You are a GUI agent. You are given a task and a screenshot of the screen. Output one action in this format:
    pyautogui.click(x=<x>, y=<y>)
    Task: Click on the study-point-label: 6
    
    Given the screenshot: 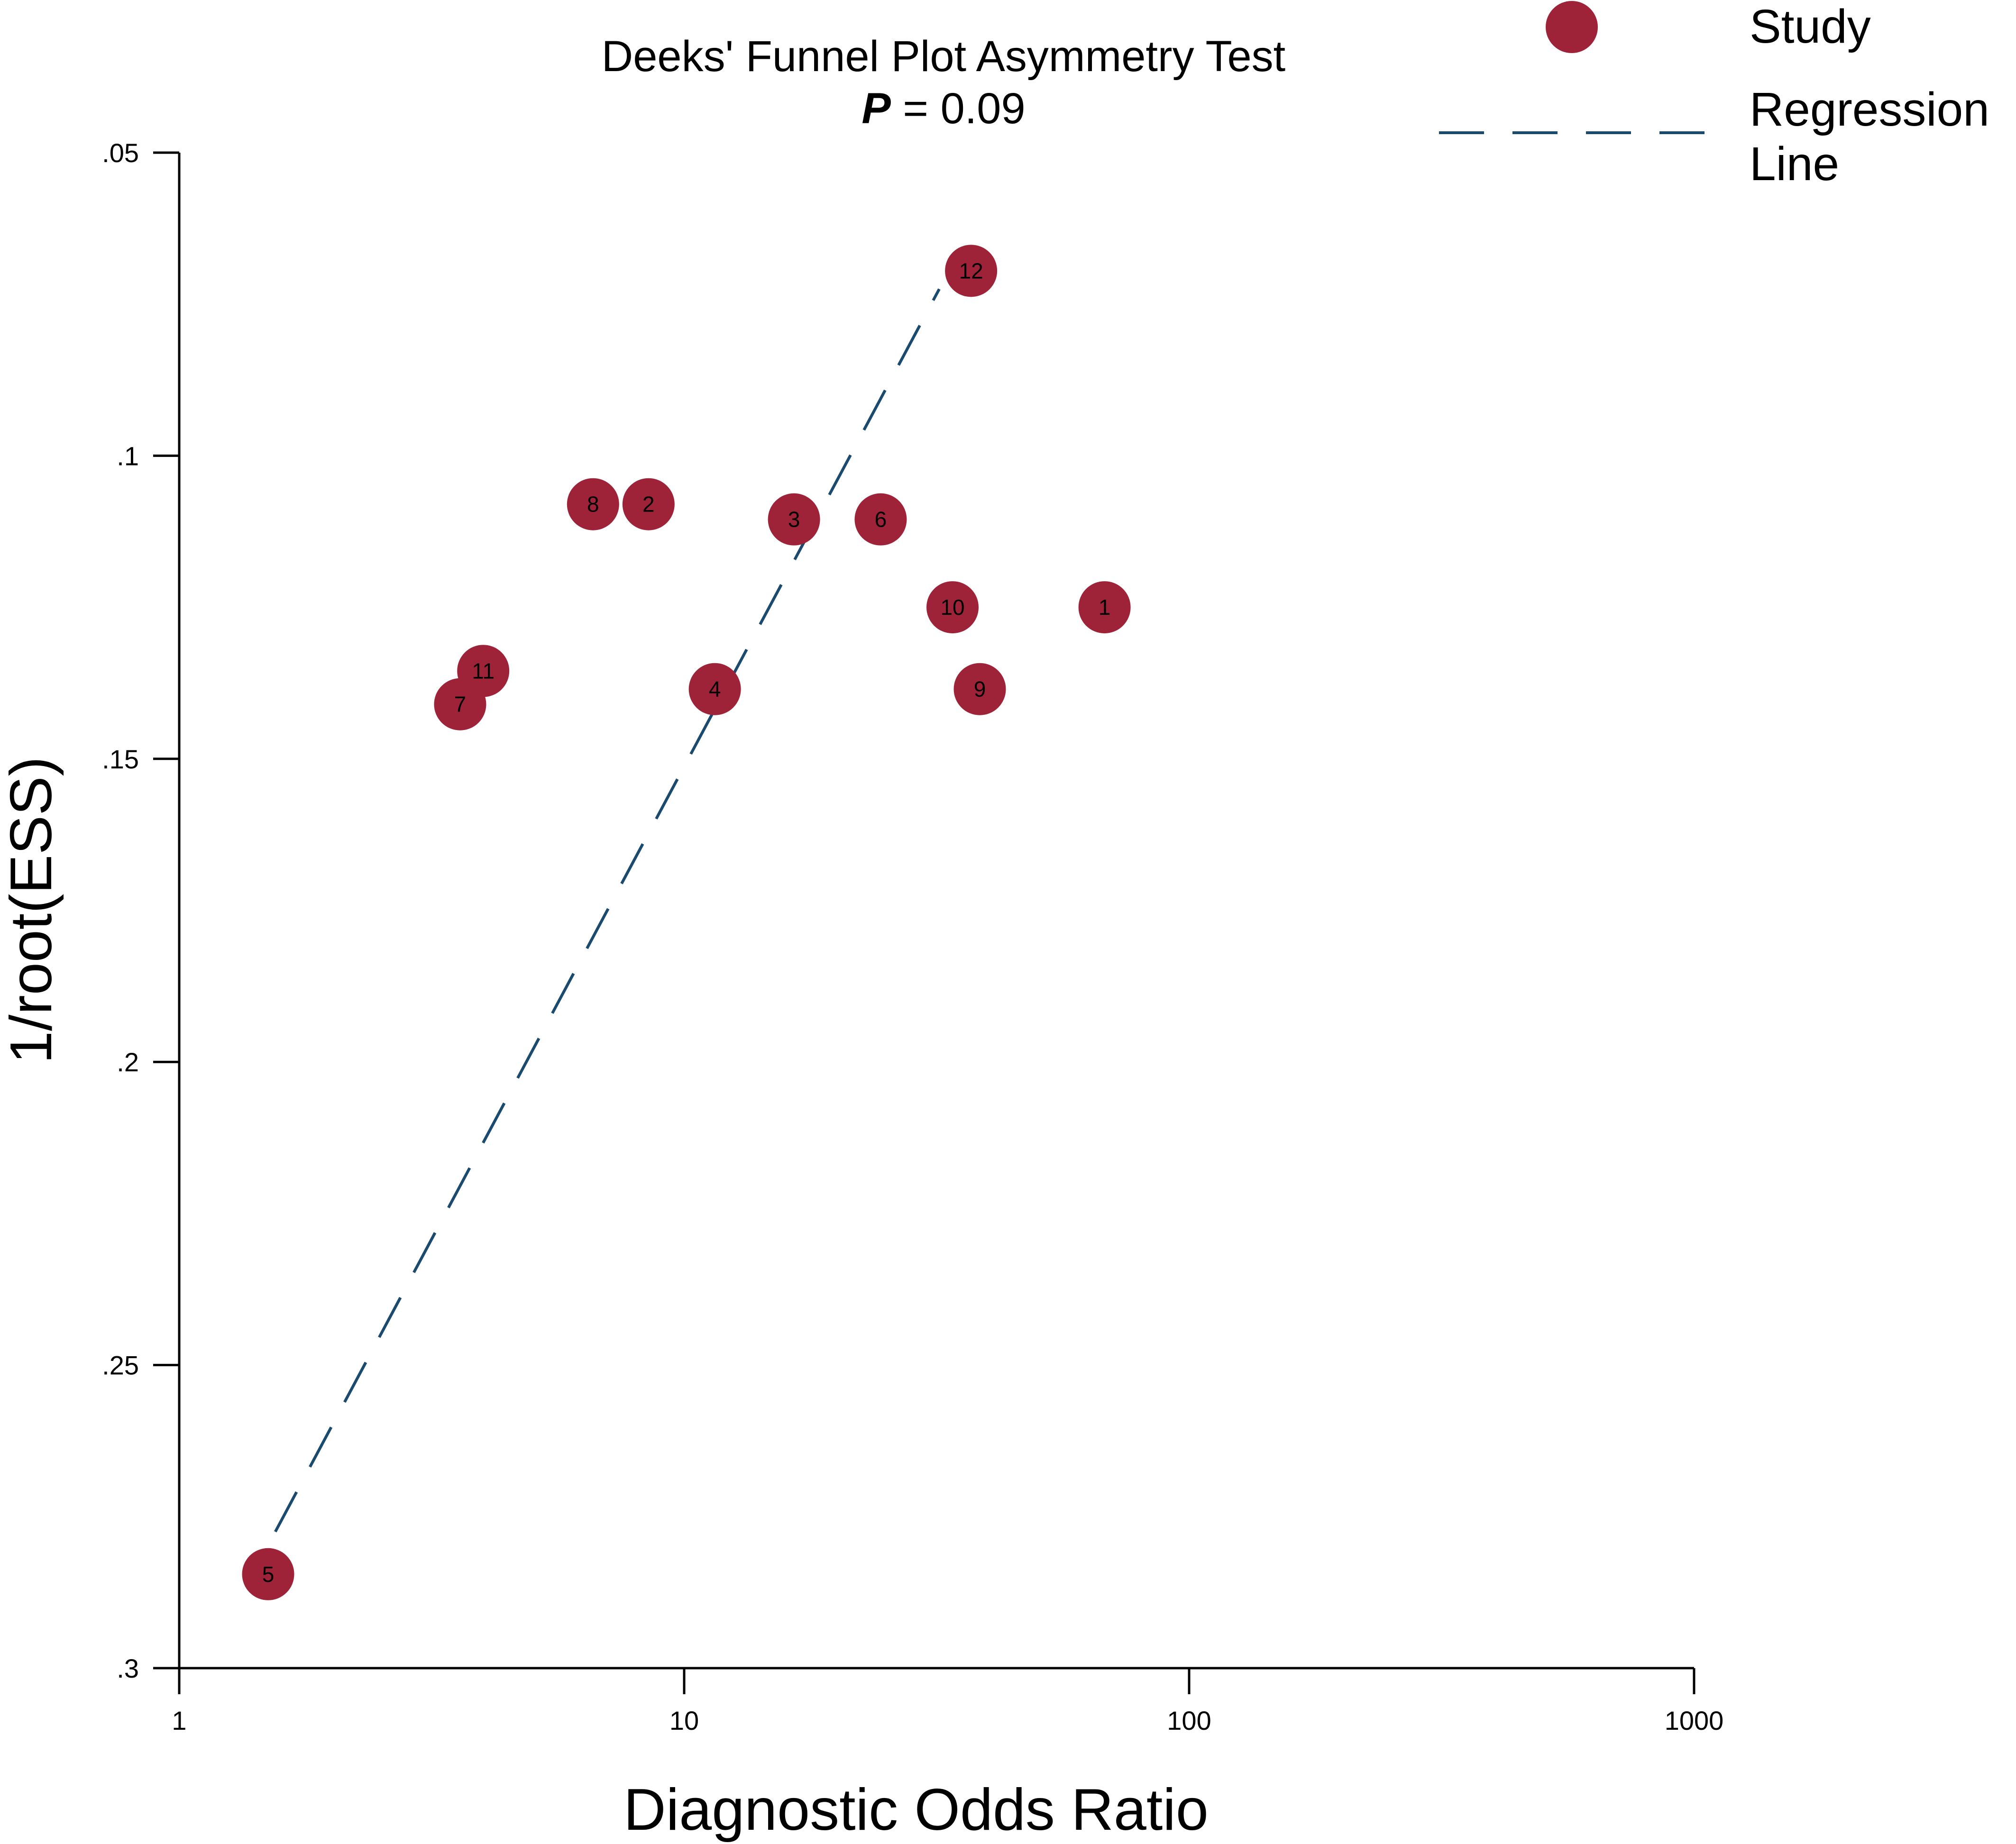 What is the action you would take?
    pyautogui.click(x=881, y=519)
    